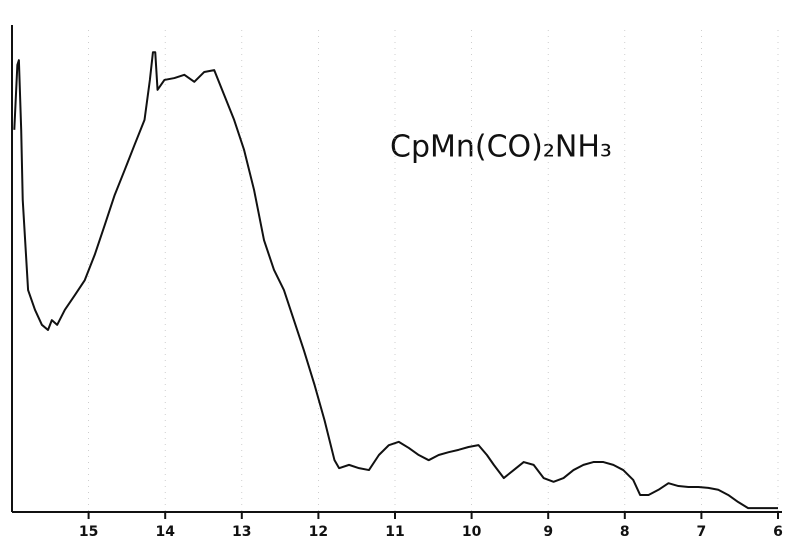  What do you see at coordinates (318, 532) in the screenshot?
I see `x-tick-label: 12` at bounding box center [318, 532].